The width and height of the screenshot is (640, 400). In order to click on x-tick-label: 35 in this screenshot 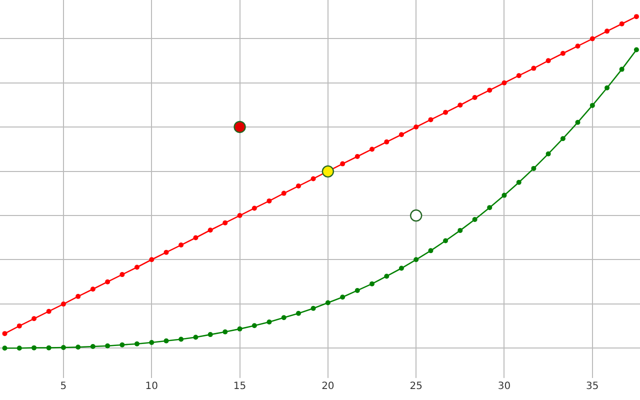, I will do `click(592, 386)`.